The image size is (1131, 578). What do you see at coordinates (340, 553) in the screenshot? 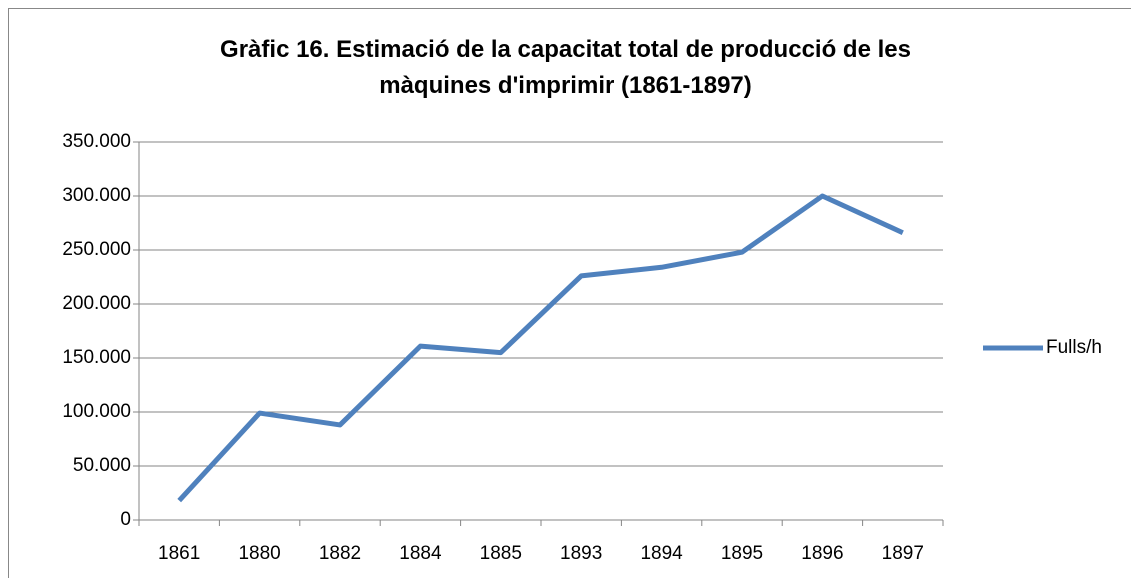
I see `x-tick-label: 1882` at bounding box center [340, 553].